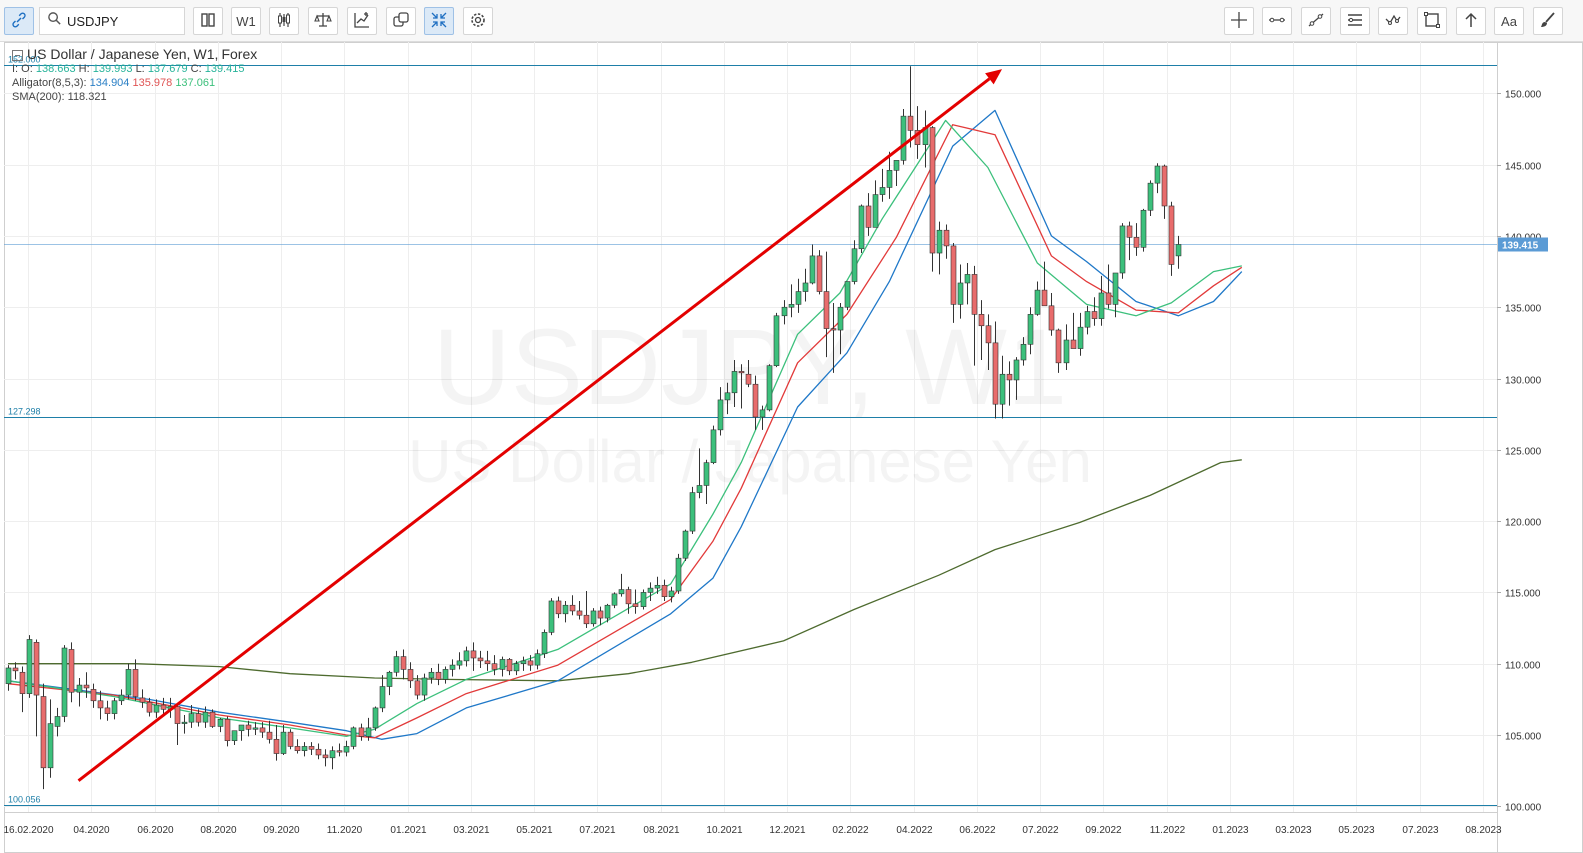 This screenshot has width=1583, height=853. What do you see at coordinates (787, 830) in the screenshot?
I see `x-tick-label: 12.2021` at bounding box center [787, 830].